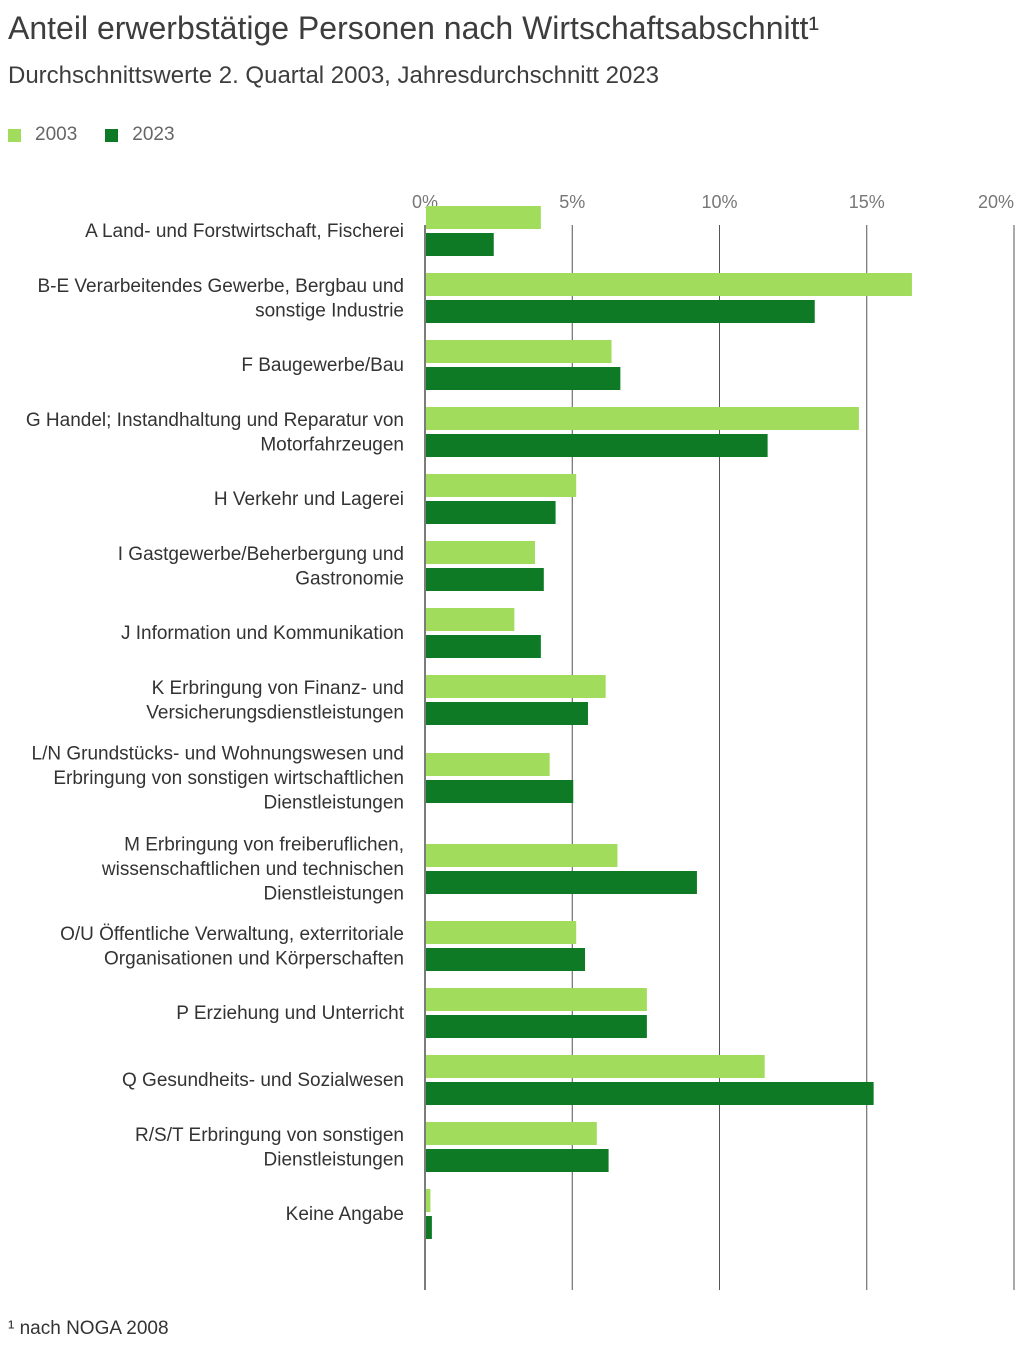 Image resolution: width=1024 pixels, height=1361 pixels. I want to click on legend-label-2003: 2003, so click(56, 134).